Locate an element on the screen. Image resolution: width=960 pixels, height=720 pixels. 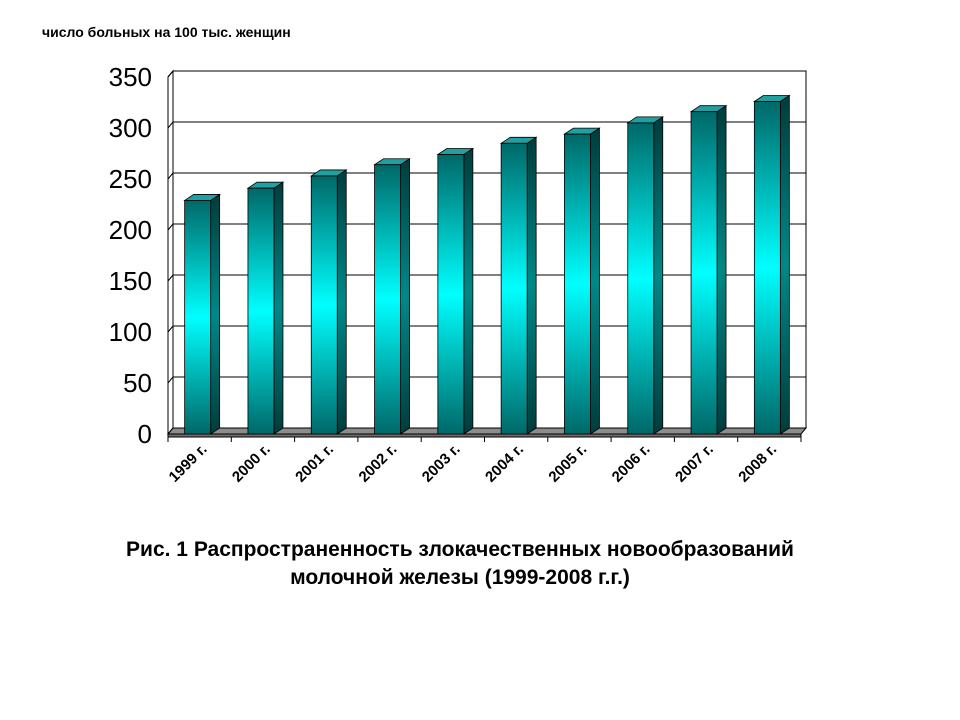
y-axis-label: число больных на 100 тыс. женщин is located at coordinates (166, 32).